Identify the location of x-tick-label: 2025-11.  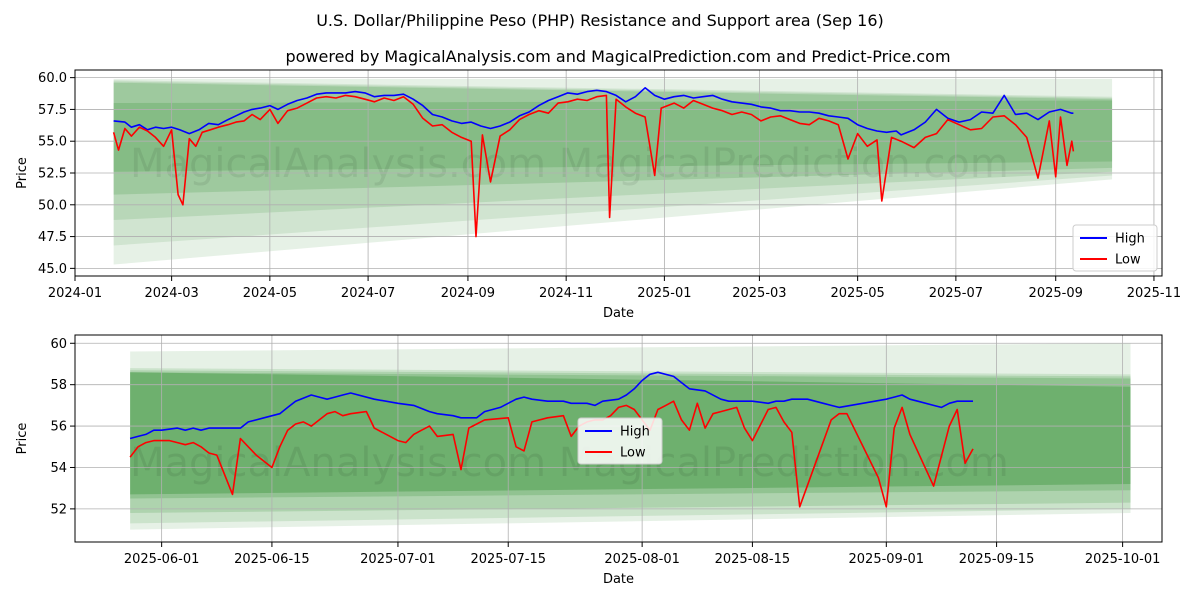
(1154, 293).